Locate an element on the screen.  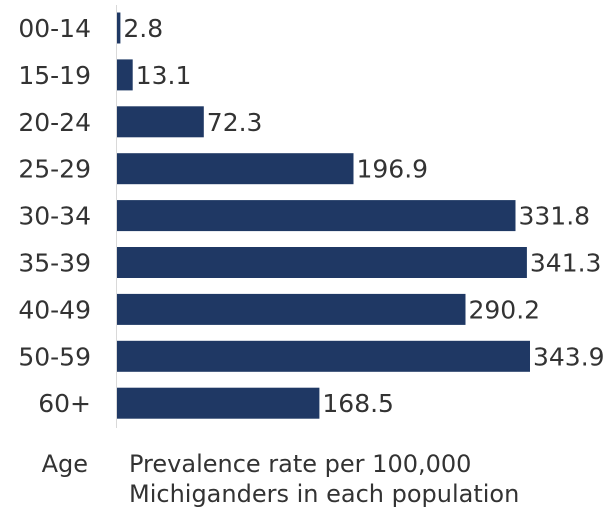
value-label-30-34: 331.8 is located at coordinates (555, 216).